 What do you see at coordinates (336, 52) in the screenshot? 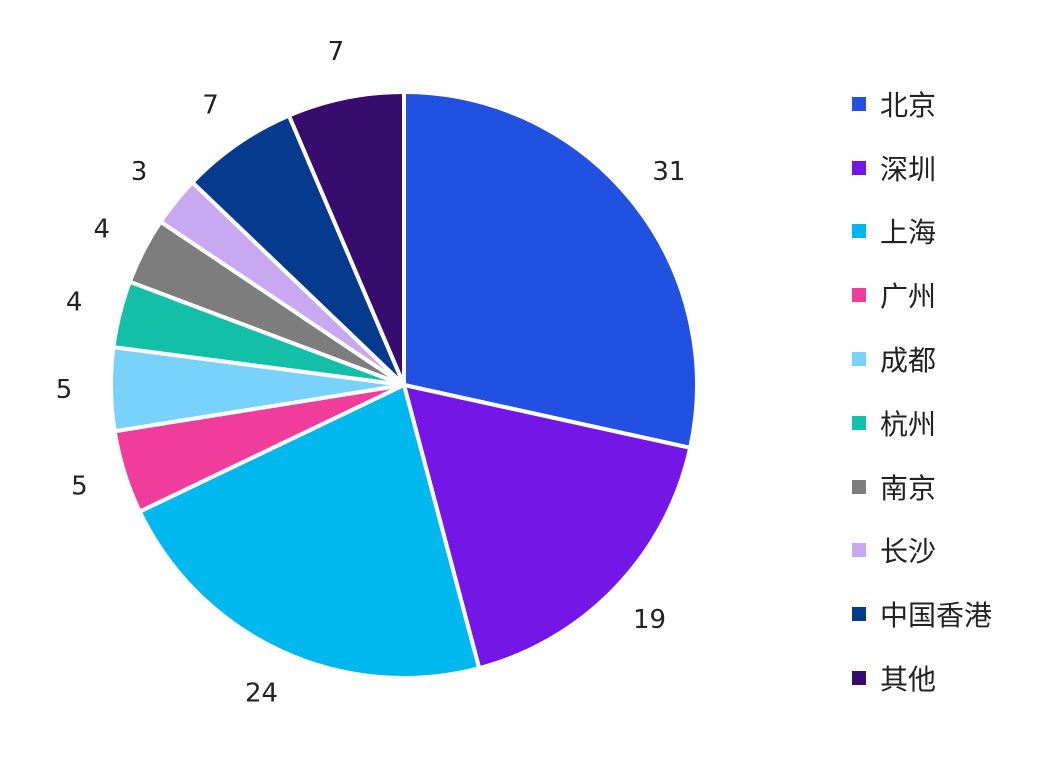
I see `data-label-10: 7` at bounding box center [336, 52].